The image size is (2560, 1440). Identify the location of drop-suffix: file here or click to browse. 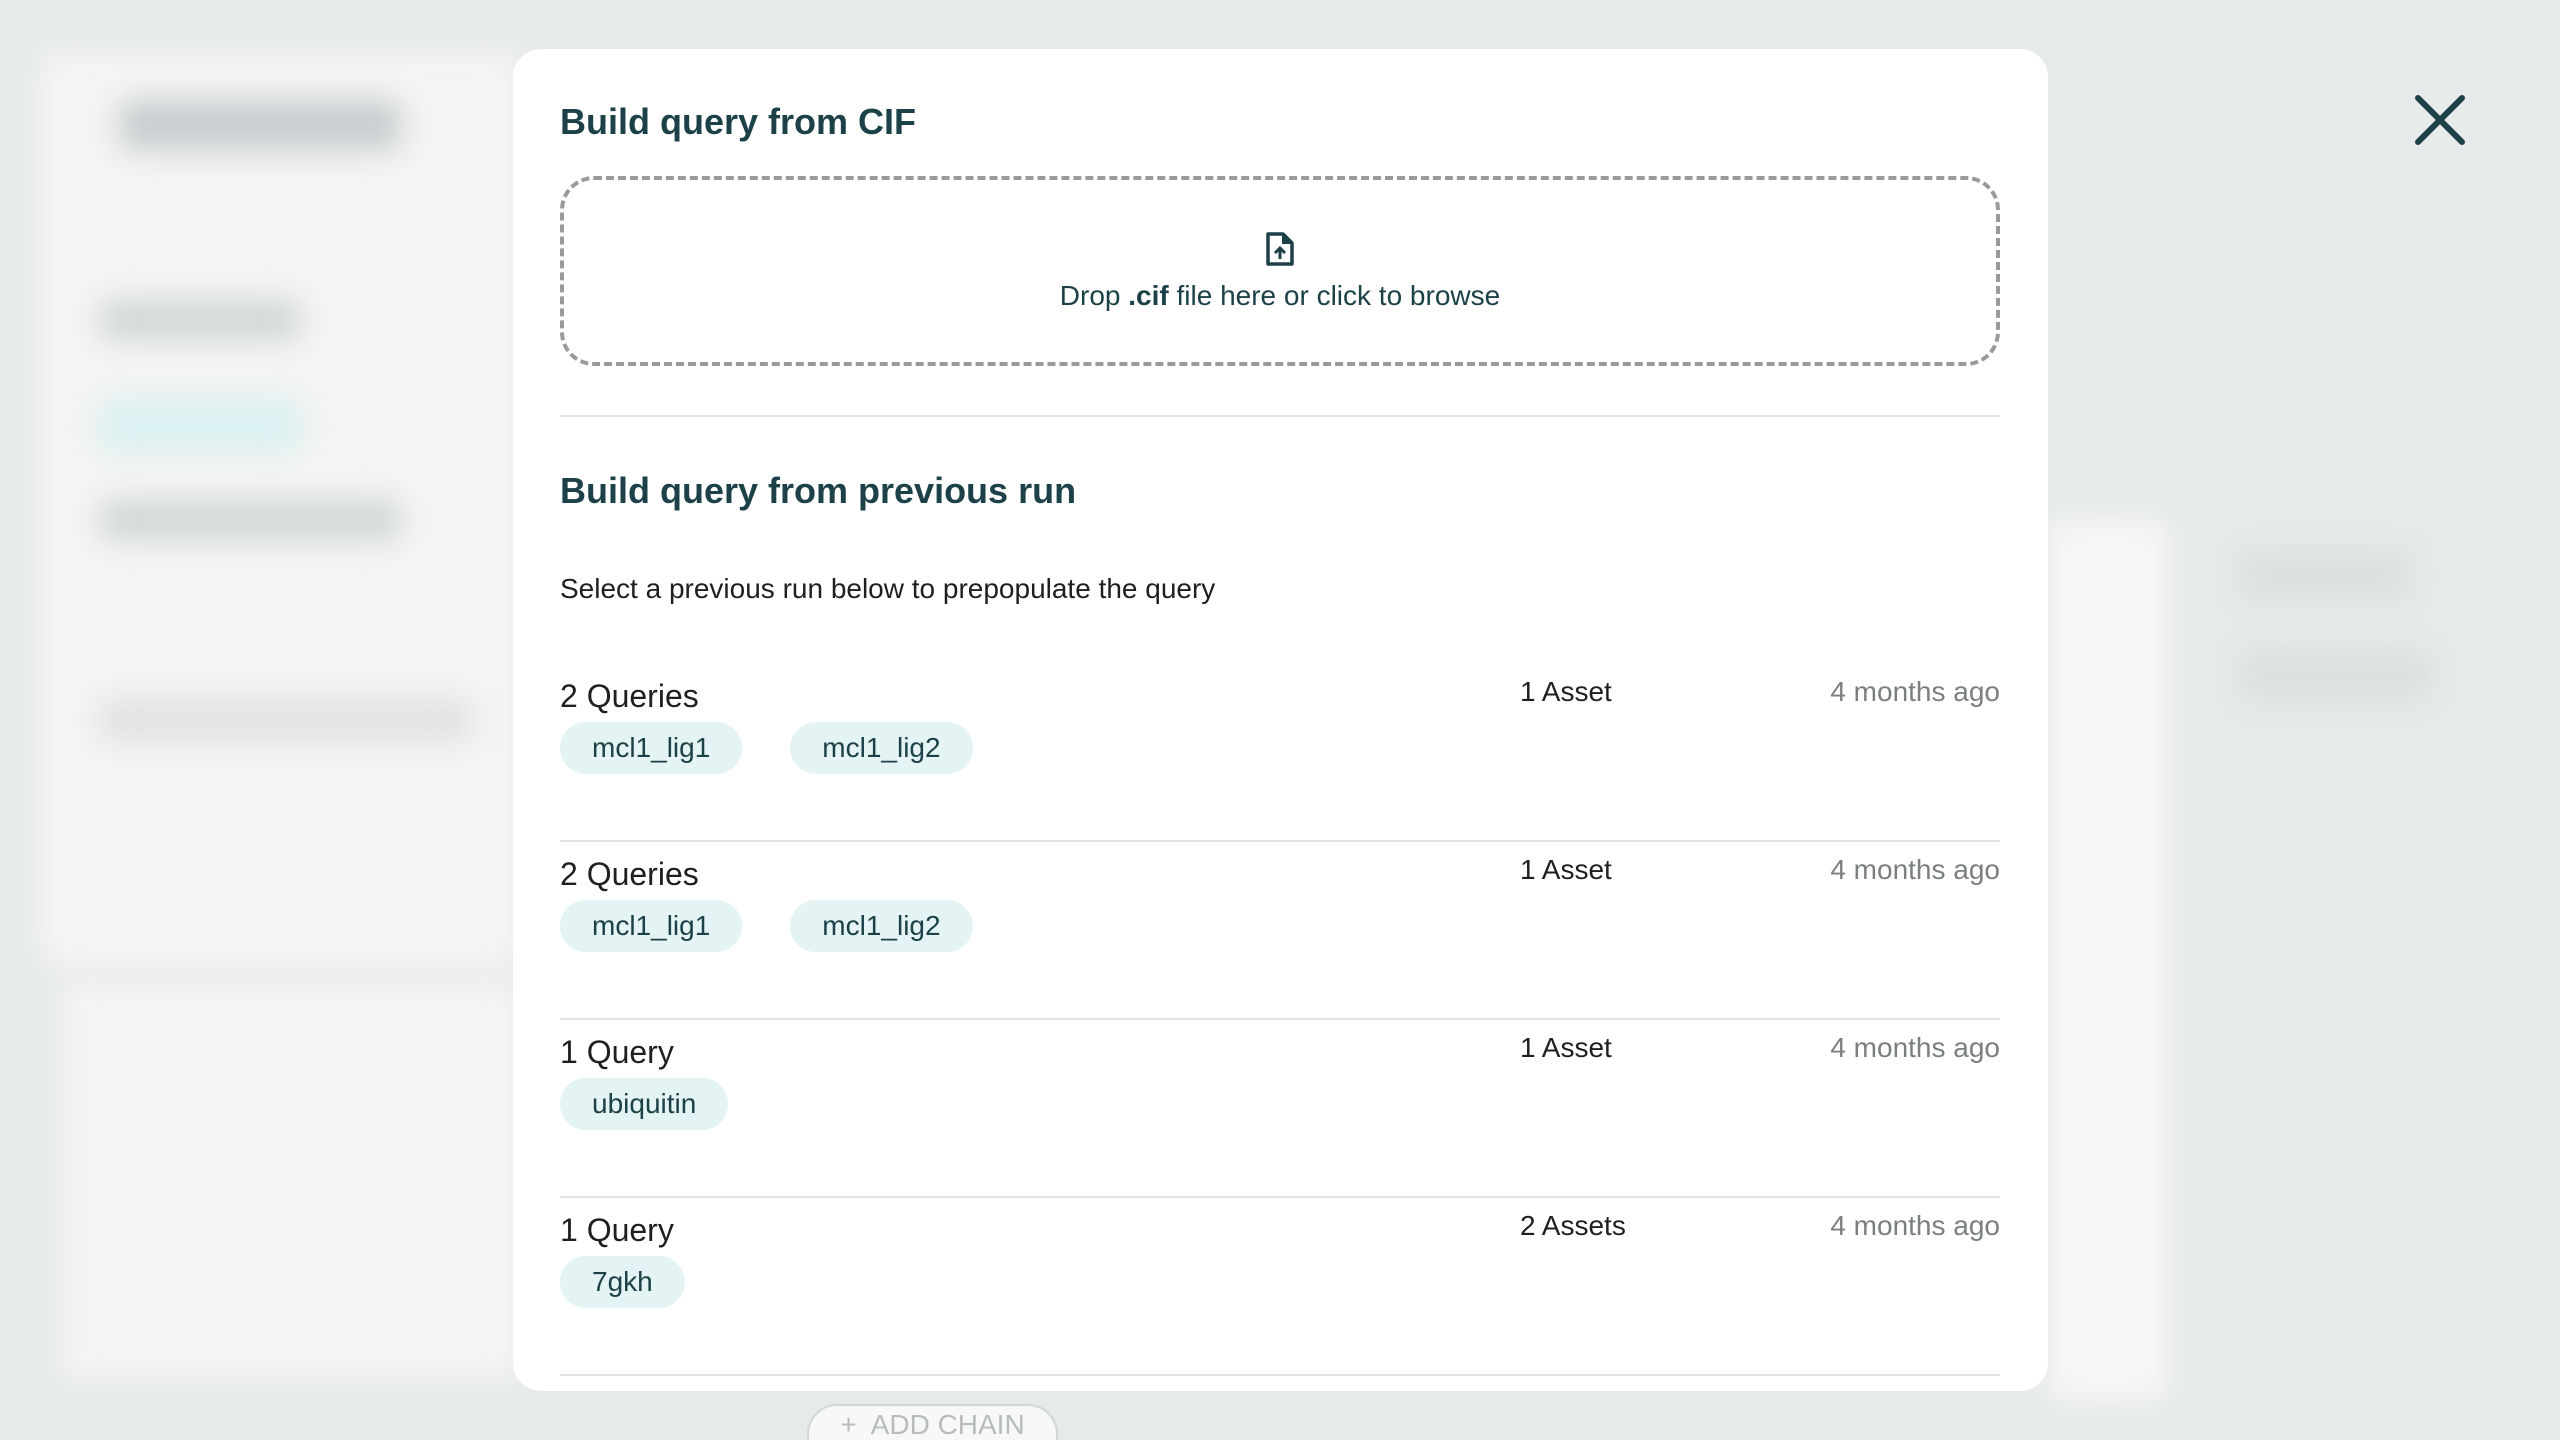
(1334, 295).